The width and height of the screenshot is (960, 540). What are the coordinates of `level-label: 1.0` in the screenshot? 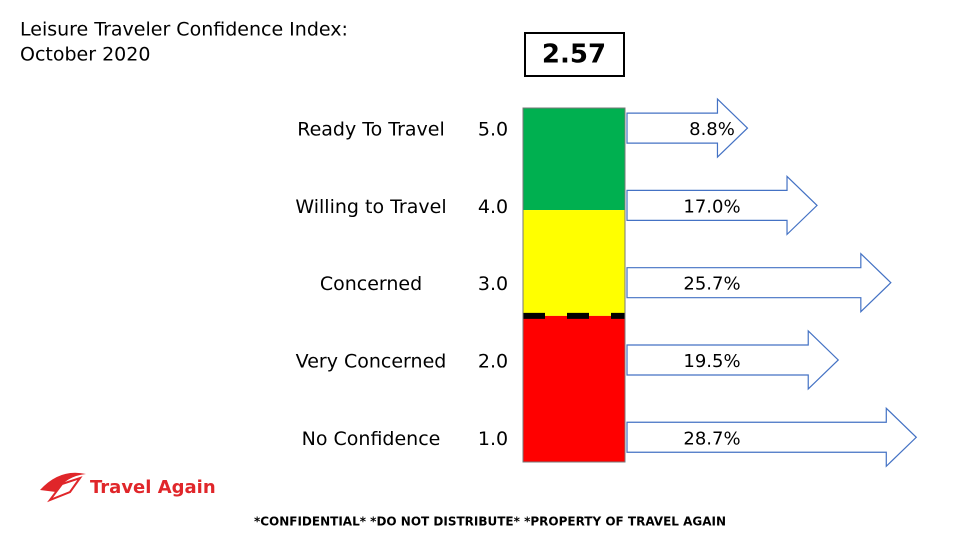 It's located at (493, 439).